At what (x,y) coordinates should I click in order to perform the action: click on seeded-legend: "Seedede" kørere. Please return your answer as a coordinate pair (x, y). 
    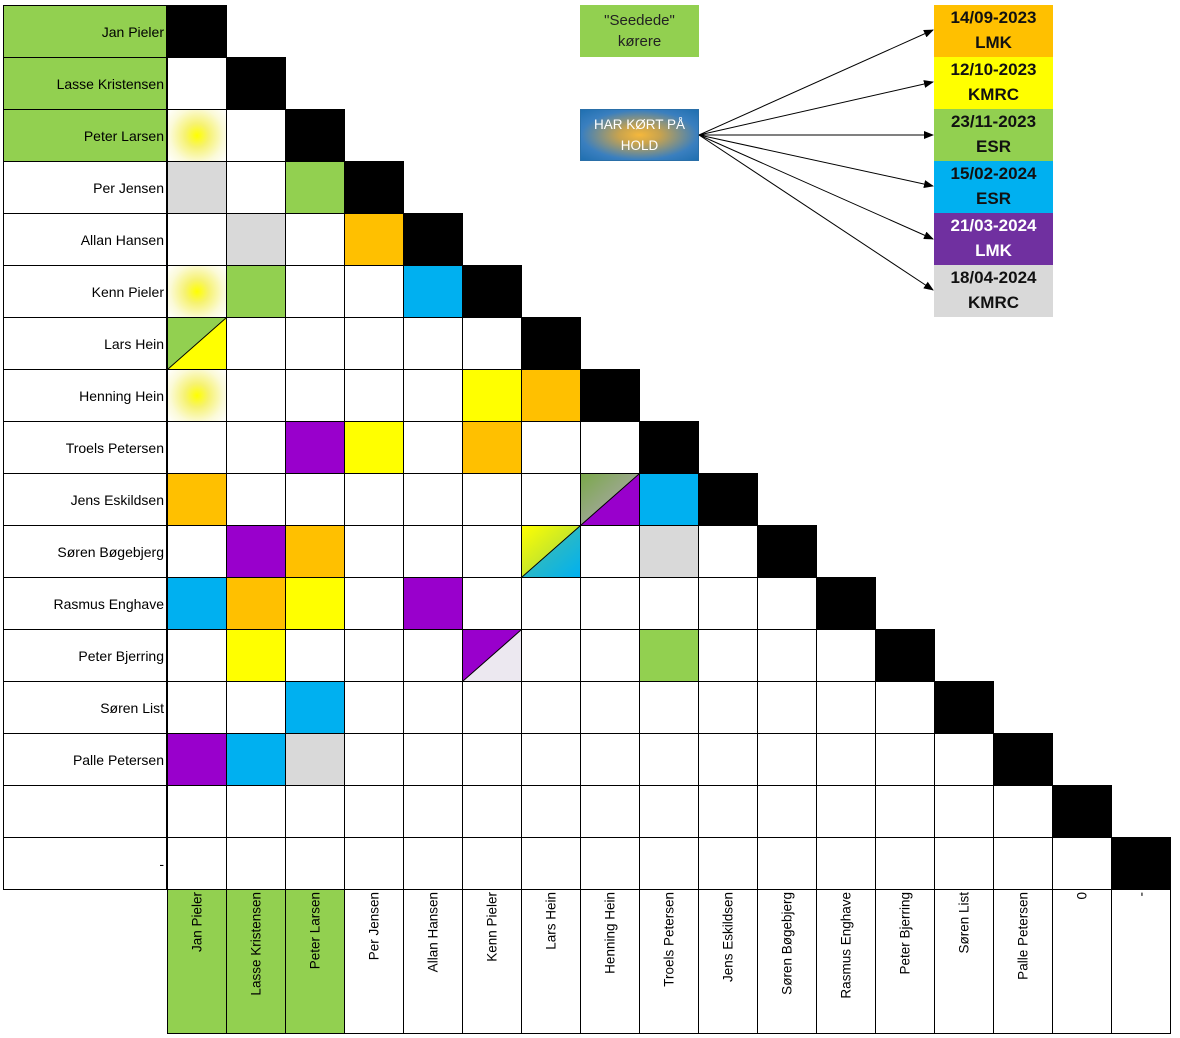
    Looking at the image, I should click on (639, 31).